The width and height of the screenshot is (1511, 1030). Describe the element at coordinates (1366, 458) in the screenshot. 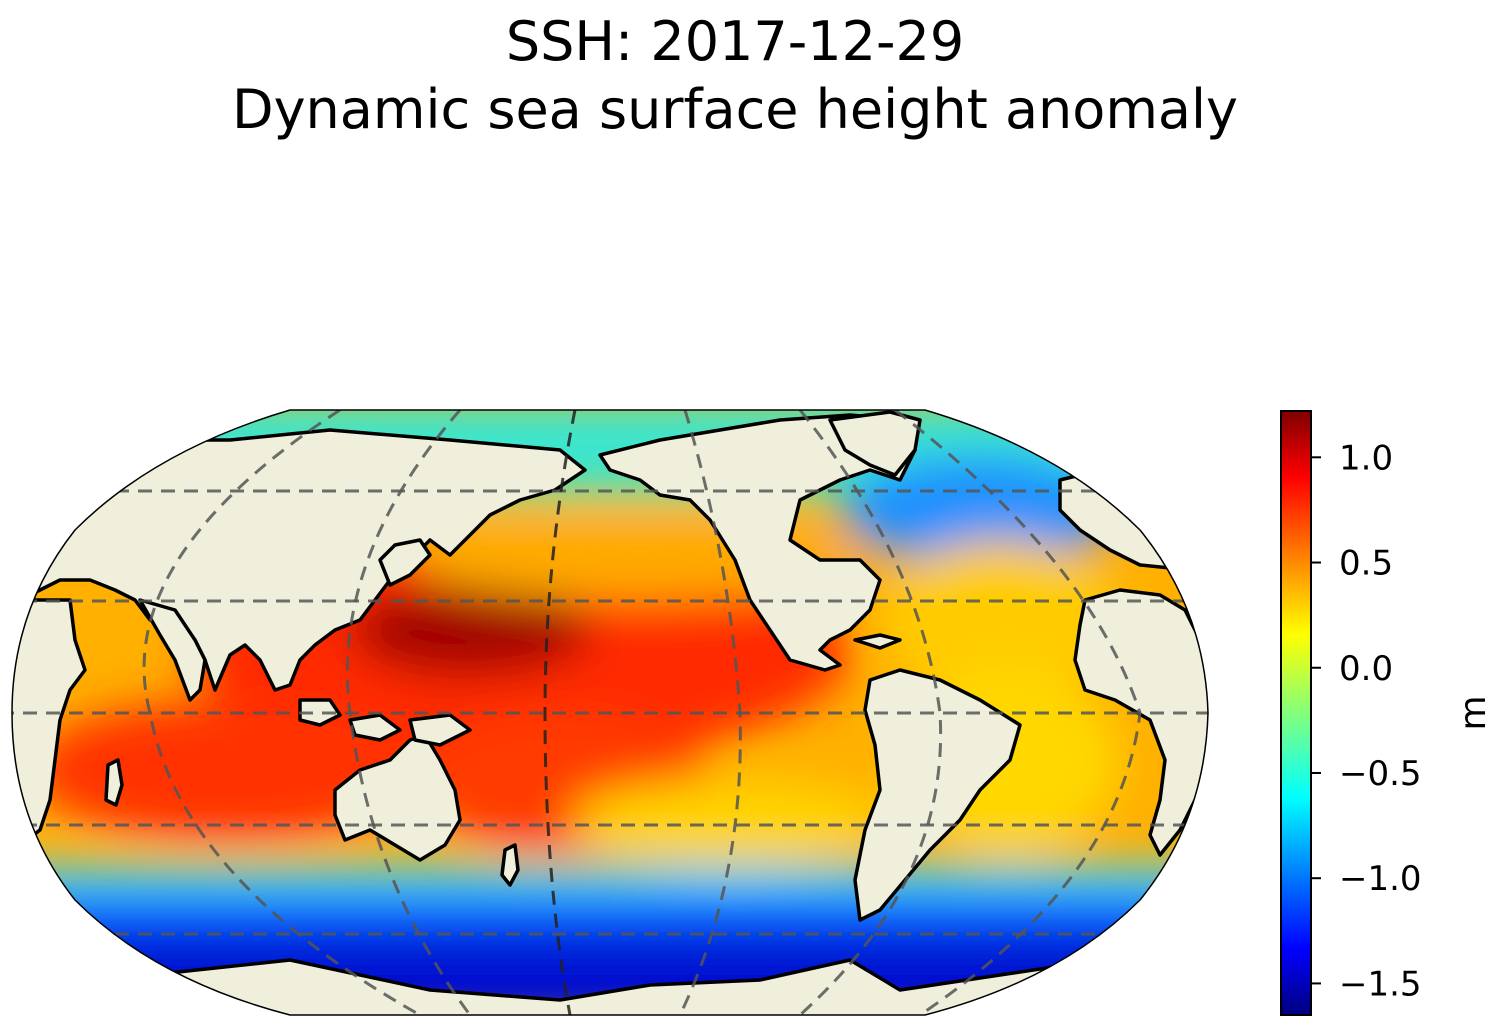

I see `colorbar-tick-label: 1.0` at that location.